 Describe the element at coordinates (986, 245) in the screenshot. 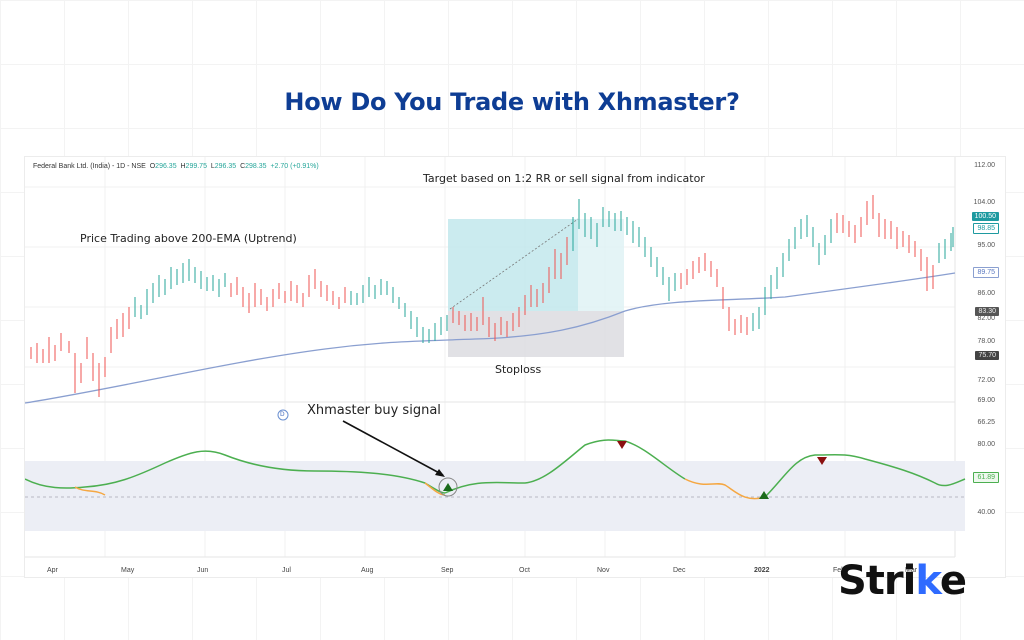

I see `price-tick: 95.00` at that location.